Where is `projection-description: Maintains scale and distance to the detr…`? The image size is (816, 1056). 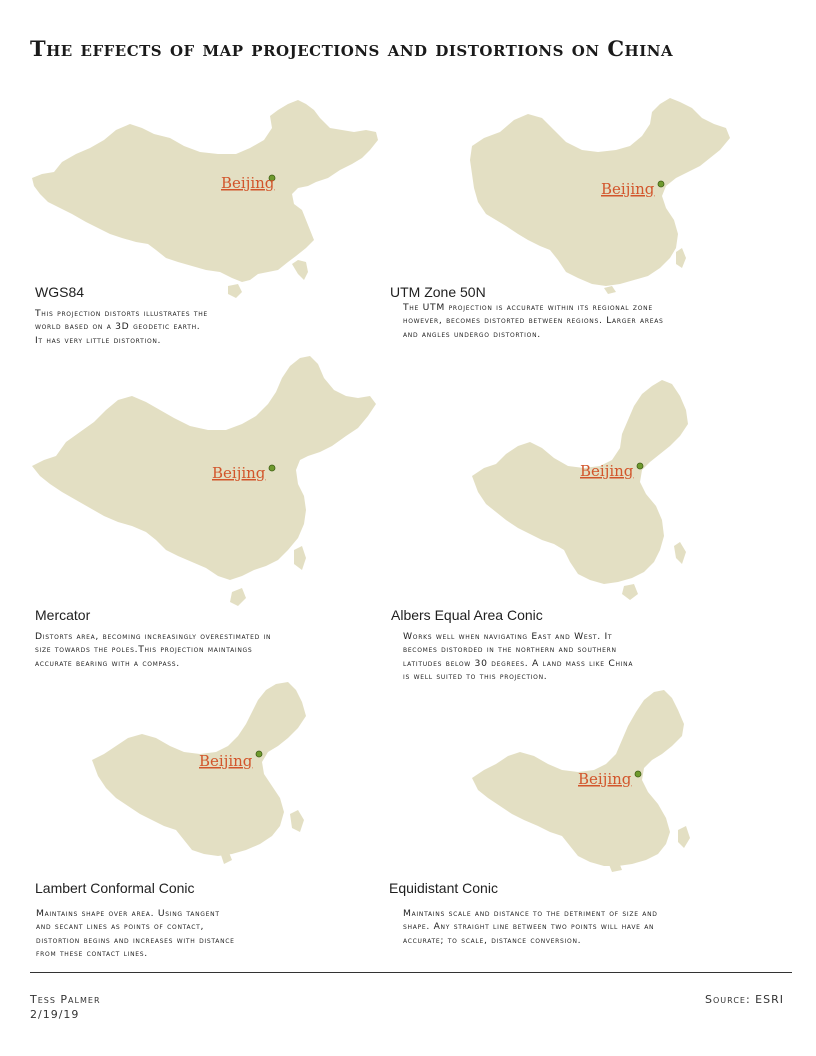 projection-description: Maintains scale and distance to the detr… is located at coordinates (530, 927).